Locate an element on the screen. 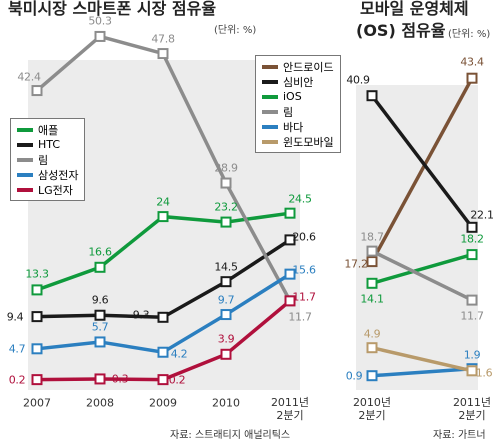  data-label: 17.2 is located at coordinates (356, 264).